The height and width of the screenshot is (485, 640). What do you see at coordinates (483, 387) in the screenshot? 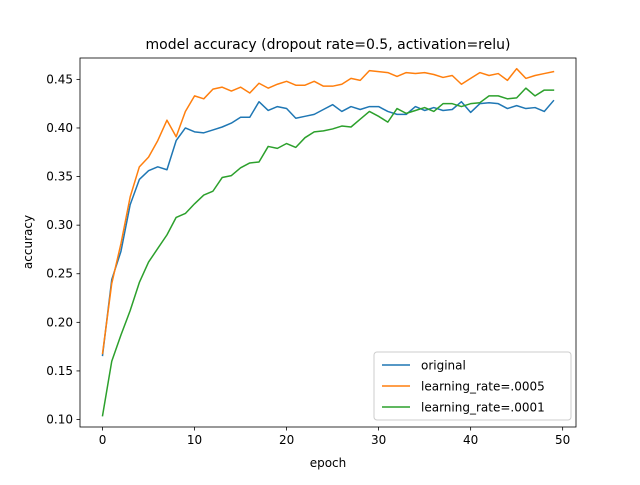
I see `legend-label-1: learning_rate=.0005` at bounding box center [483, 387].